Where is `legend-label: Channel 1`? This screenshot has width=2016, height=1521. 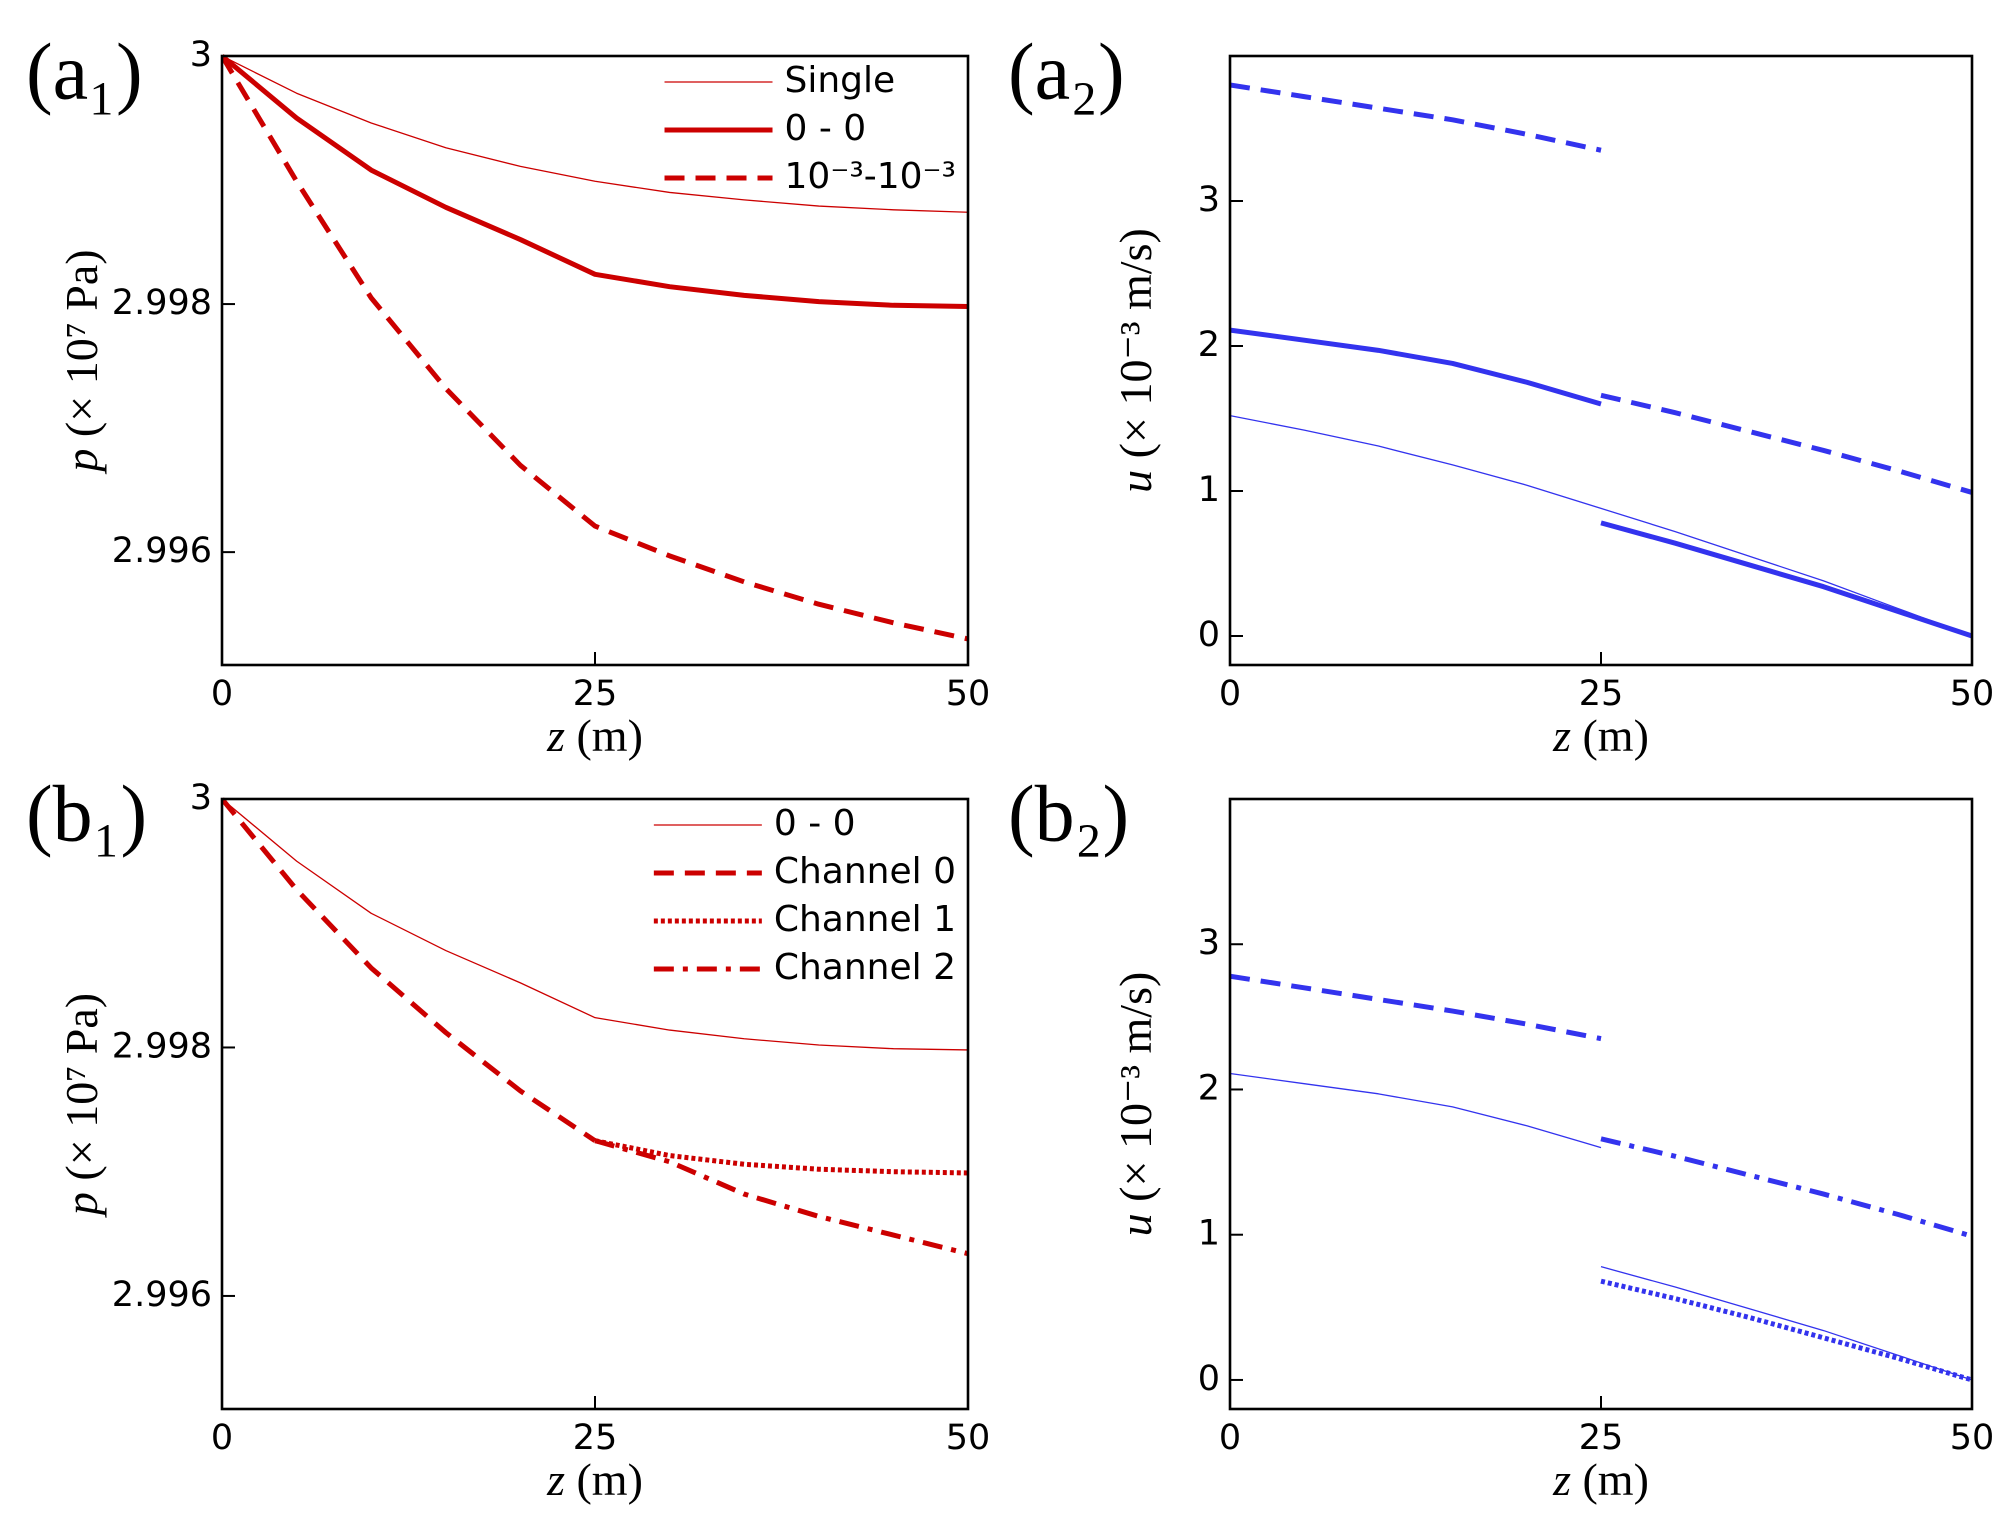 legend-label: Channel 1 is located at coordinates (865, 919).